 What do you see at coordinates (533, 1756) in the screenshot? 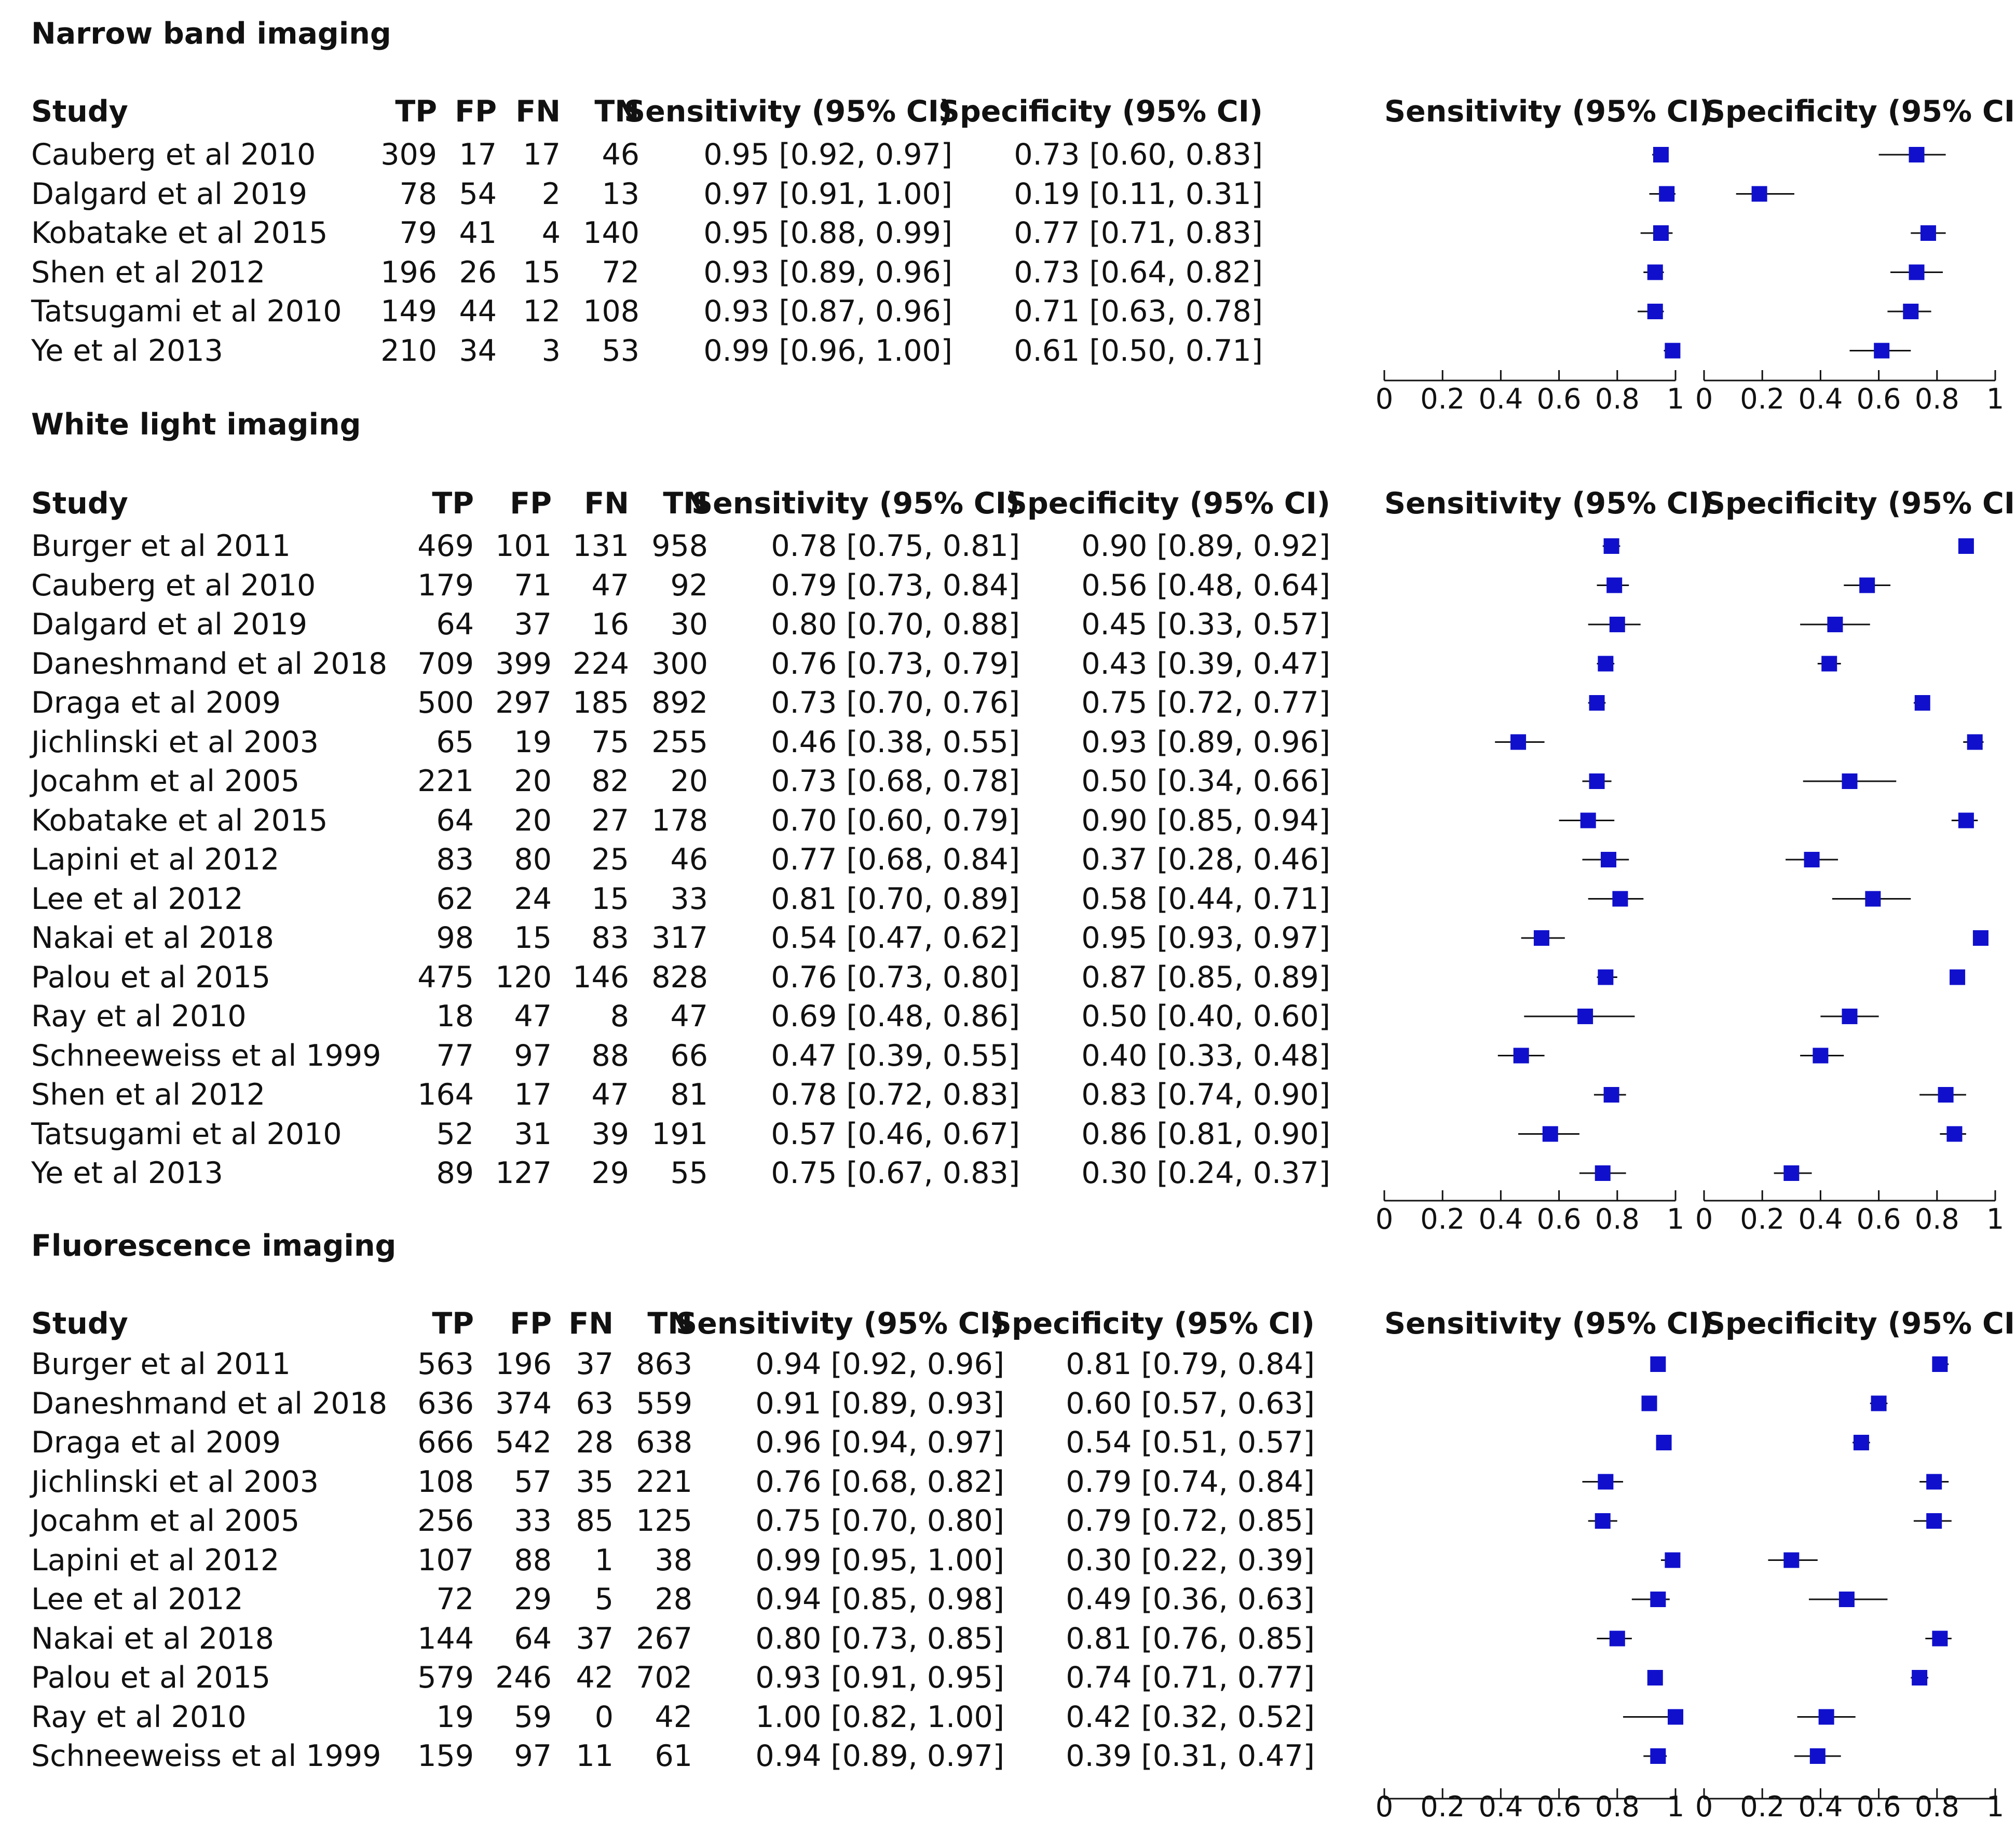
I see `fp-value: 97` at bounding box center [533, 1756].